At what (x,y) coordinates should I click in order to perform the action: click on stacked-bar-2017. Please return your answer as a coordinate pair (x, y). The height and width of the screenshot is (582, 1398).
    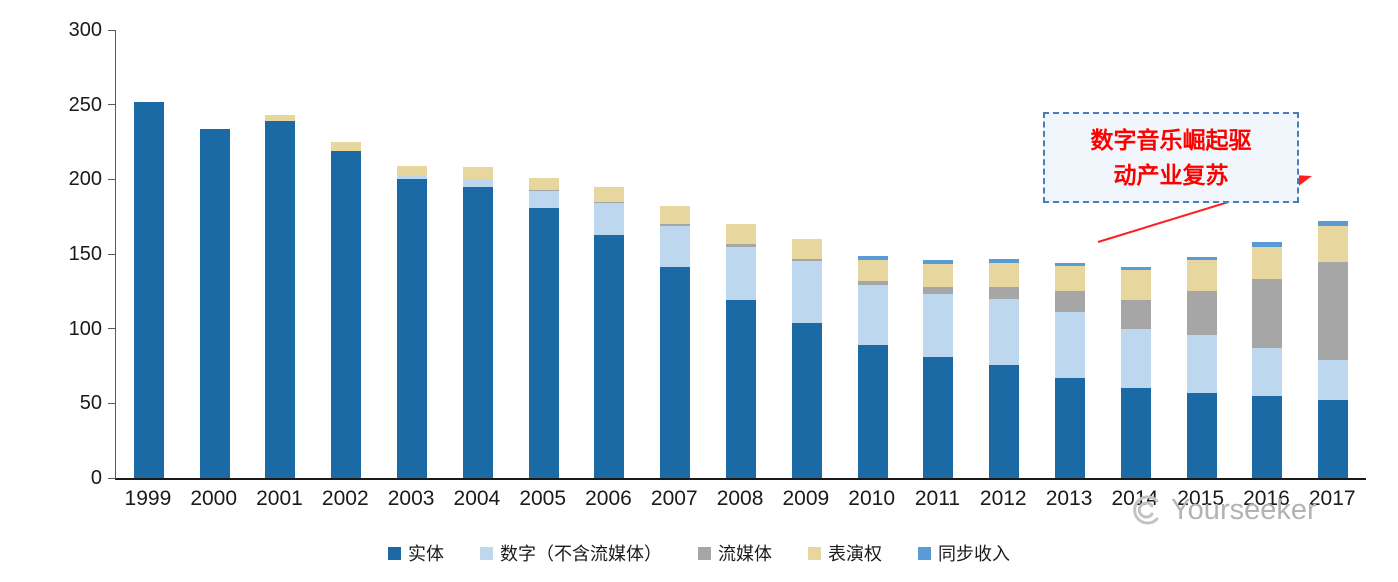
    Looking at the image, I should click on (1333, 349).